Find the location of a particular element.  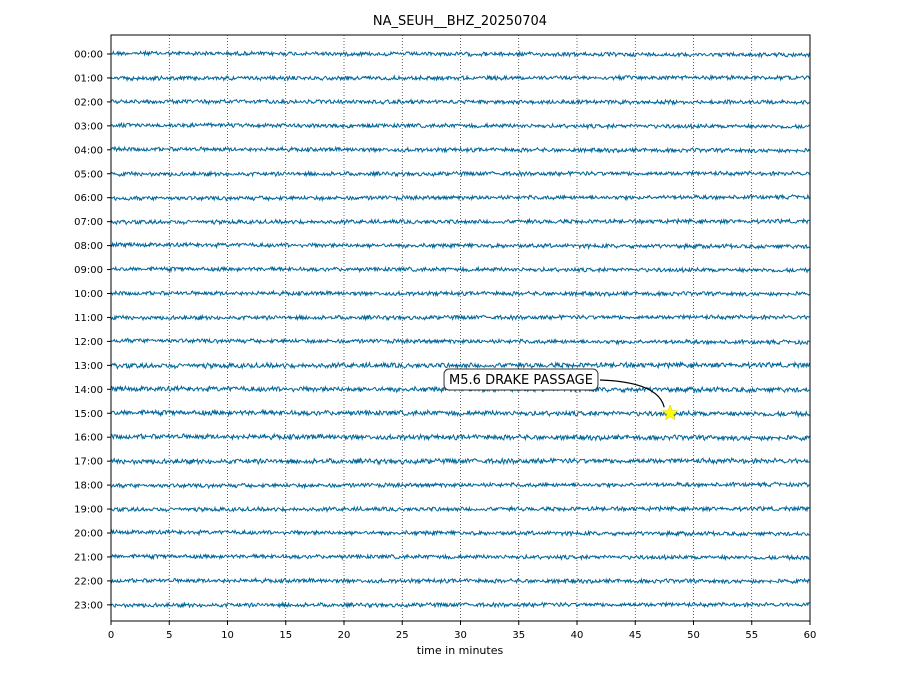

y-tick-label: 22:00 is located at coordinates (88, 581).